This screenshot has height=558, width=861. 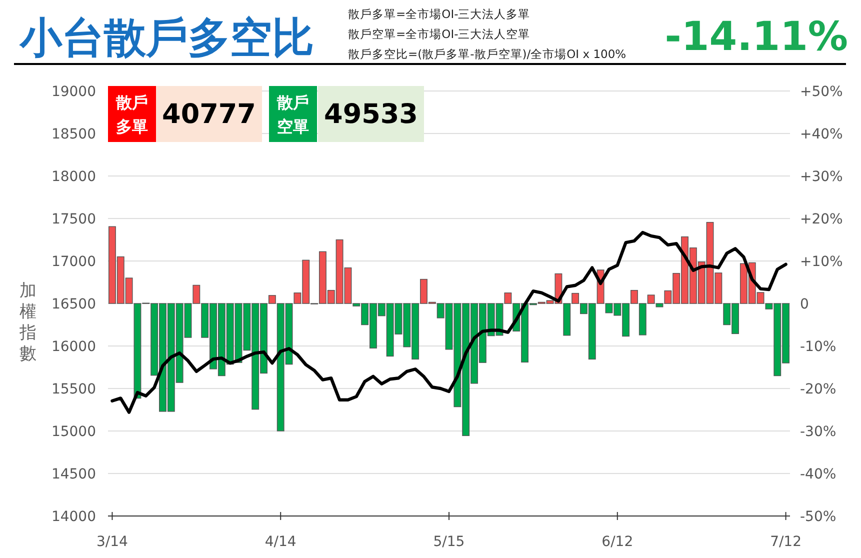 What do you see at coordinates (73, 347) in the screenshot?
I see `y-tick-label: 16000` at bounding box center [73, 347].